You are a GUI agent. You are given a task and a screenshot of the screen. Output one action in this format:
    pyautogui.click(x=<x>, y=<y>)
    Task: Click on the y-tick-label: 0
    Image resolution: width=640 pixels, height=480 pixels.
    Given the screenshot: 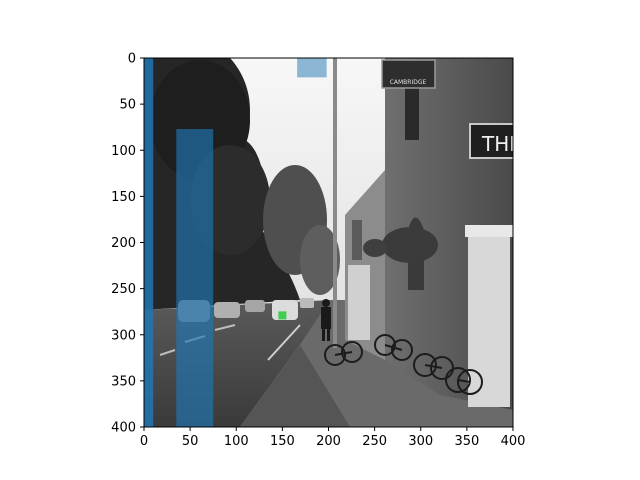 What is the action you would take?
    pyautogui.click(x=132, y=59)
    